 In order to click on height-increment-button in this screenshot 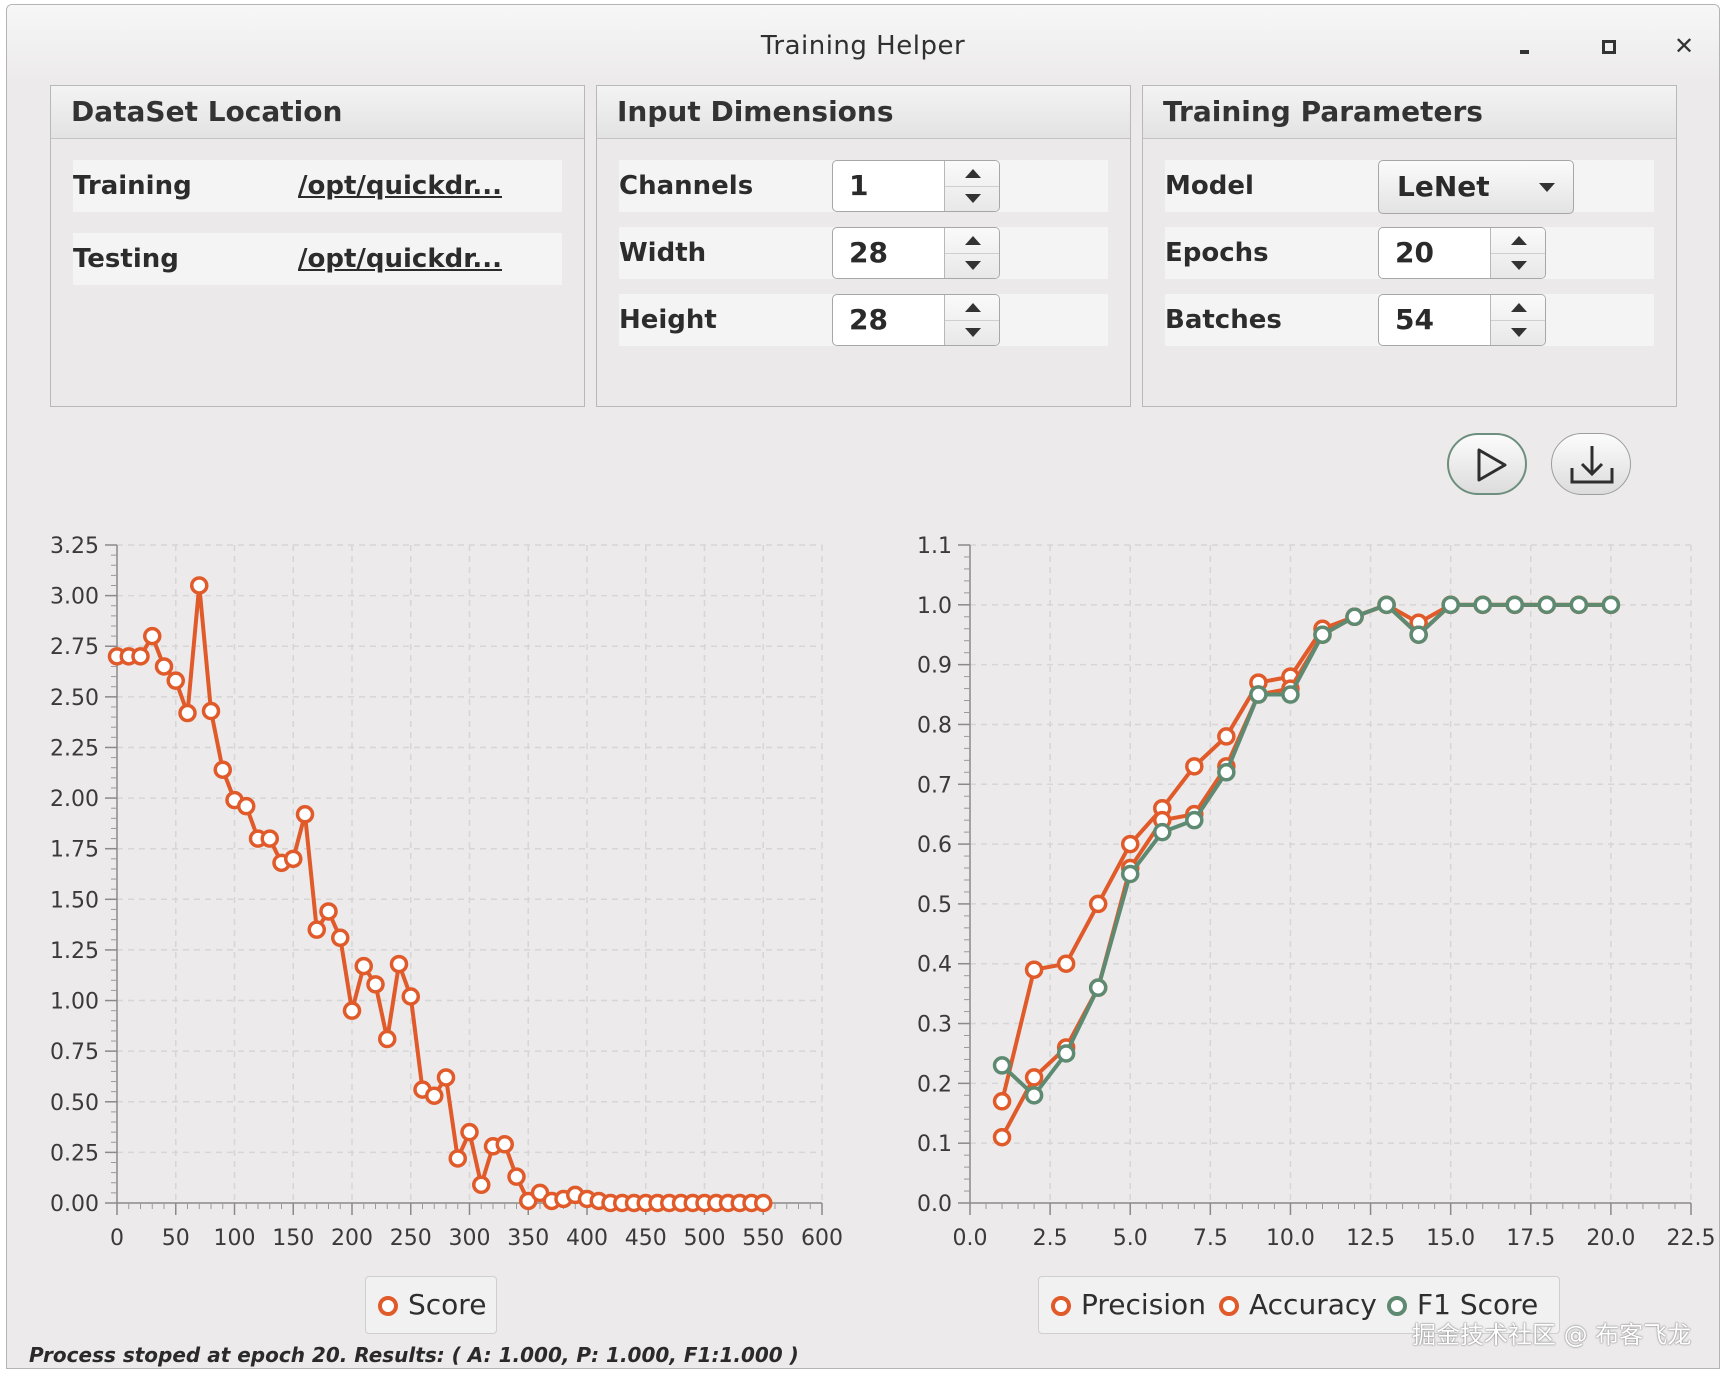, I will do `click(972, 308)`.